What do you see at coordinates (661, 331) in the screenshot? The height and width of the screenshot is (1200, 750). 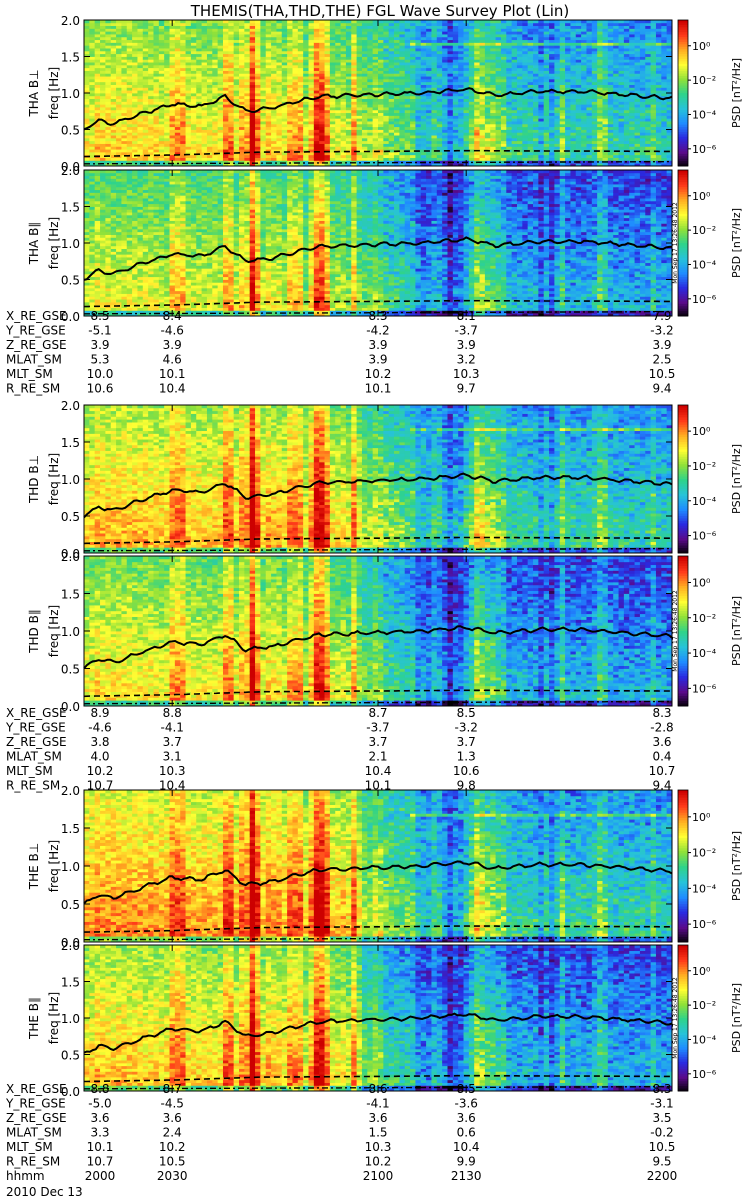 I see `ephemeris-value: -3.2` at bounding box center [661, 331].